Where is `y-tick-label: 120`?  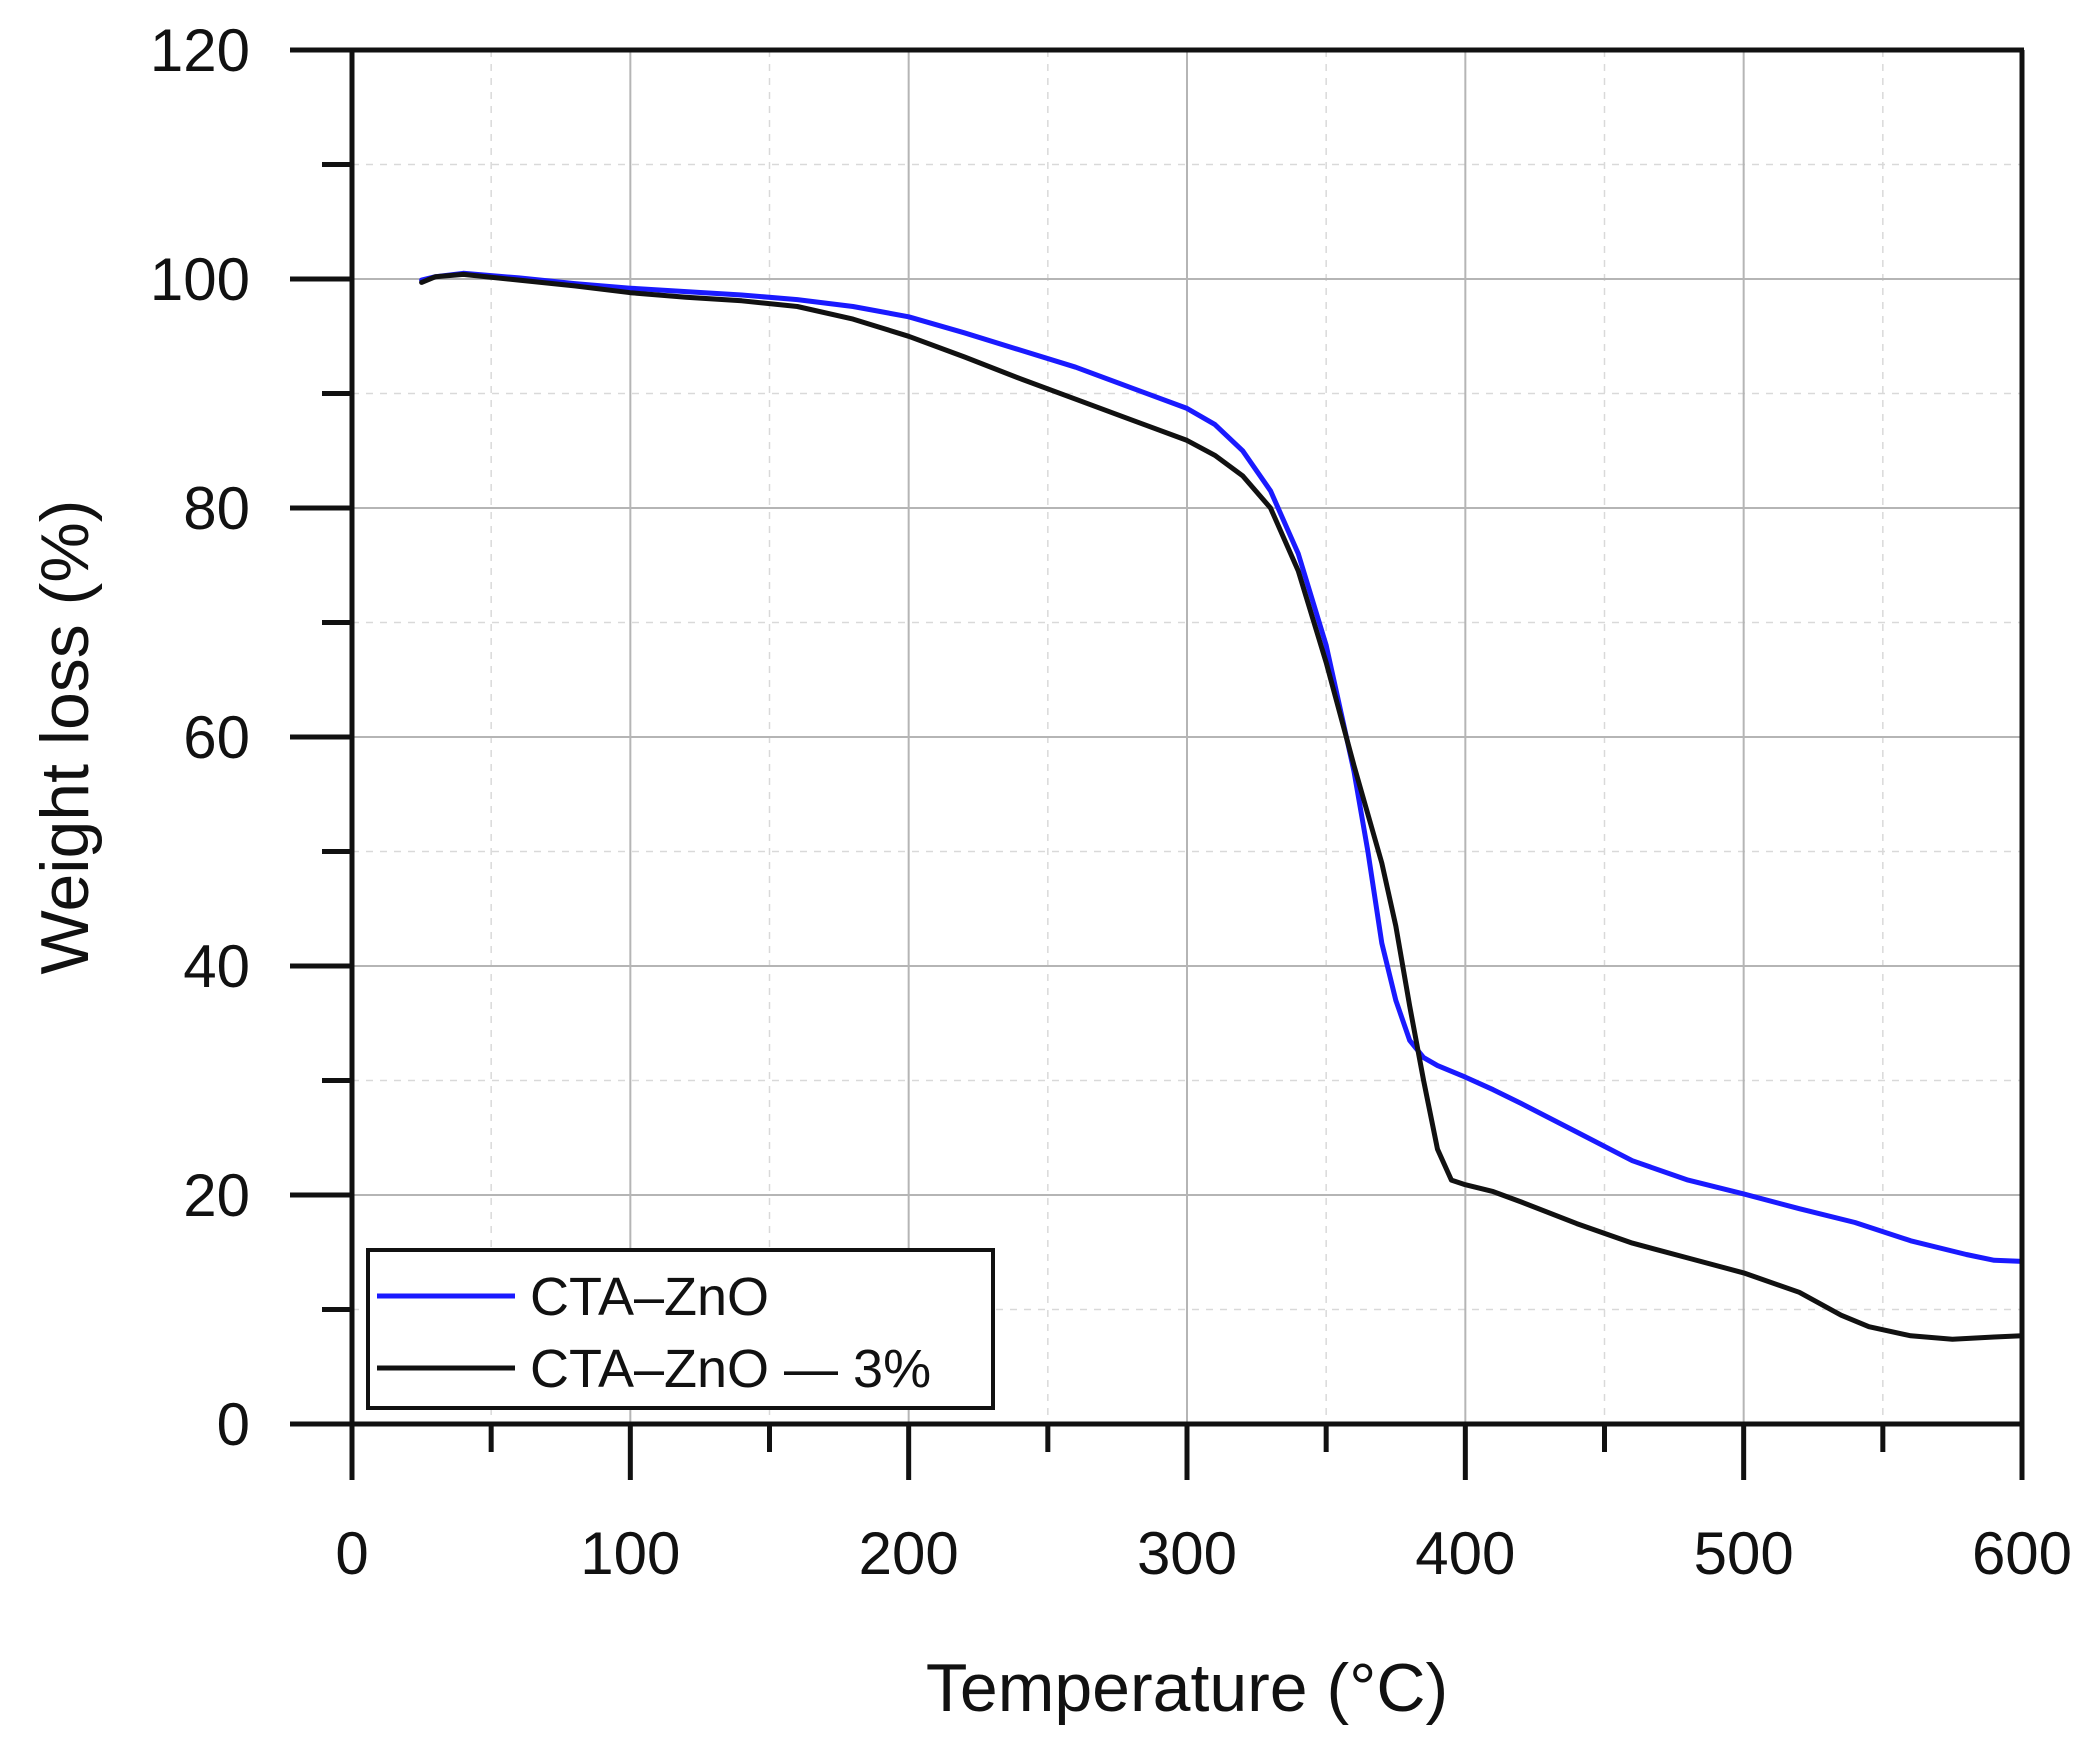 y-tick-label: 120 is located at coordinates (200, 50).